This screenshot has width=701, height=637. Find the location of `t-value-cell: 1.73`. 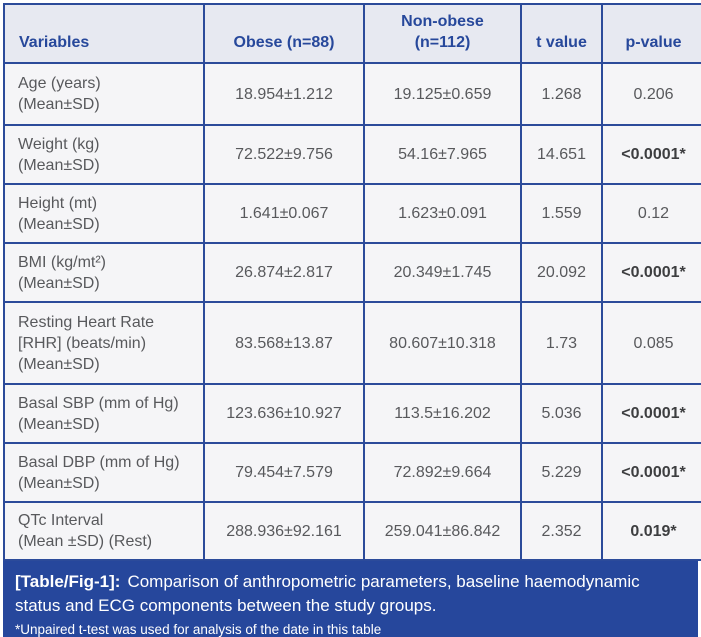

t-value-cell: 1.73 is located at coordinates (561, 343).